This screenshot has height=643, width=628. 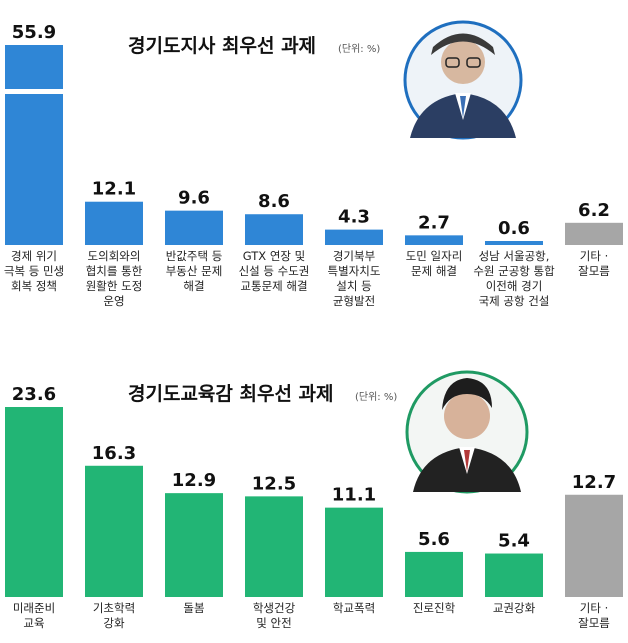 I want to click on value-label: 12.1, so click(x=114, y=189).